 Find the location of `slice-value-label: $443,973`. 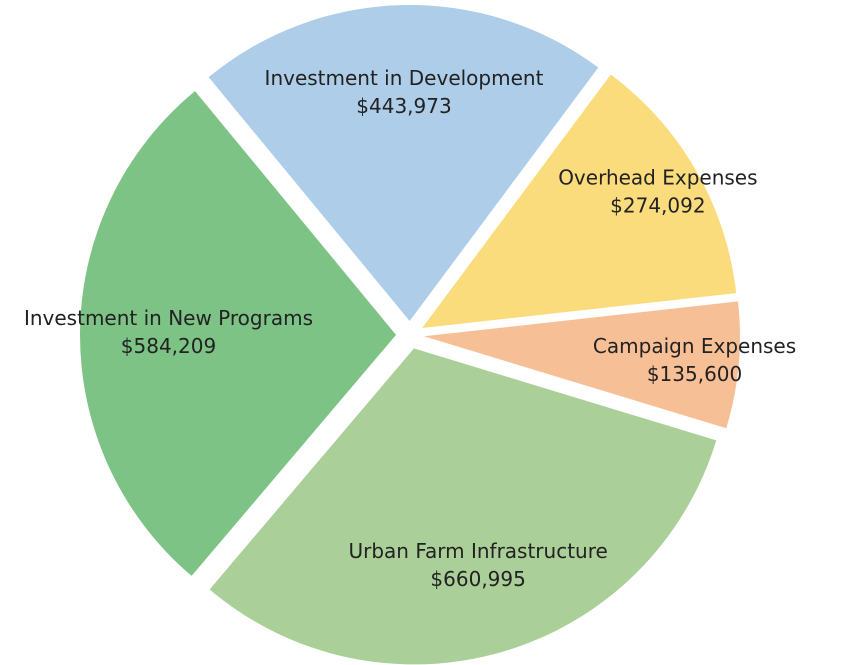

slice-value-label: $443,973 is located at coordinates (403, 106).